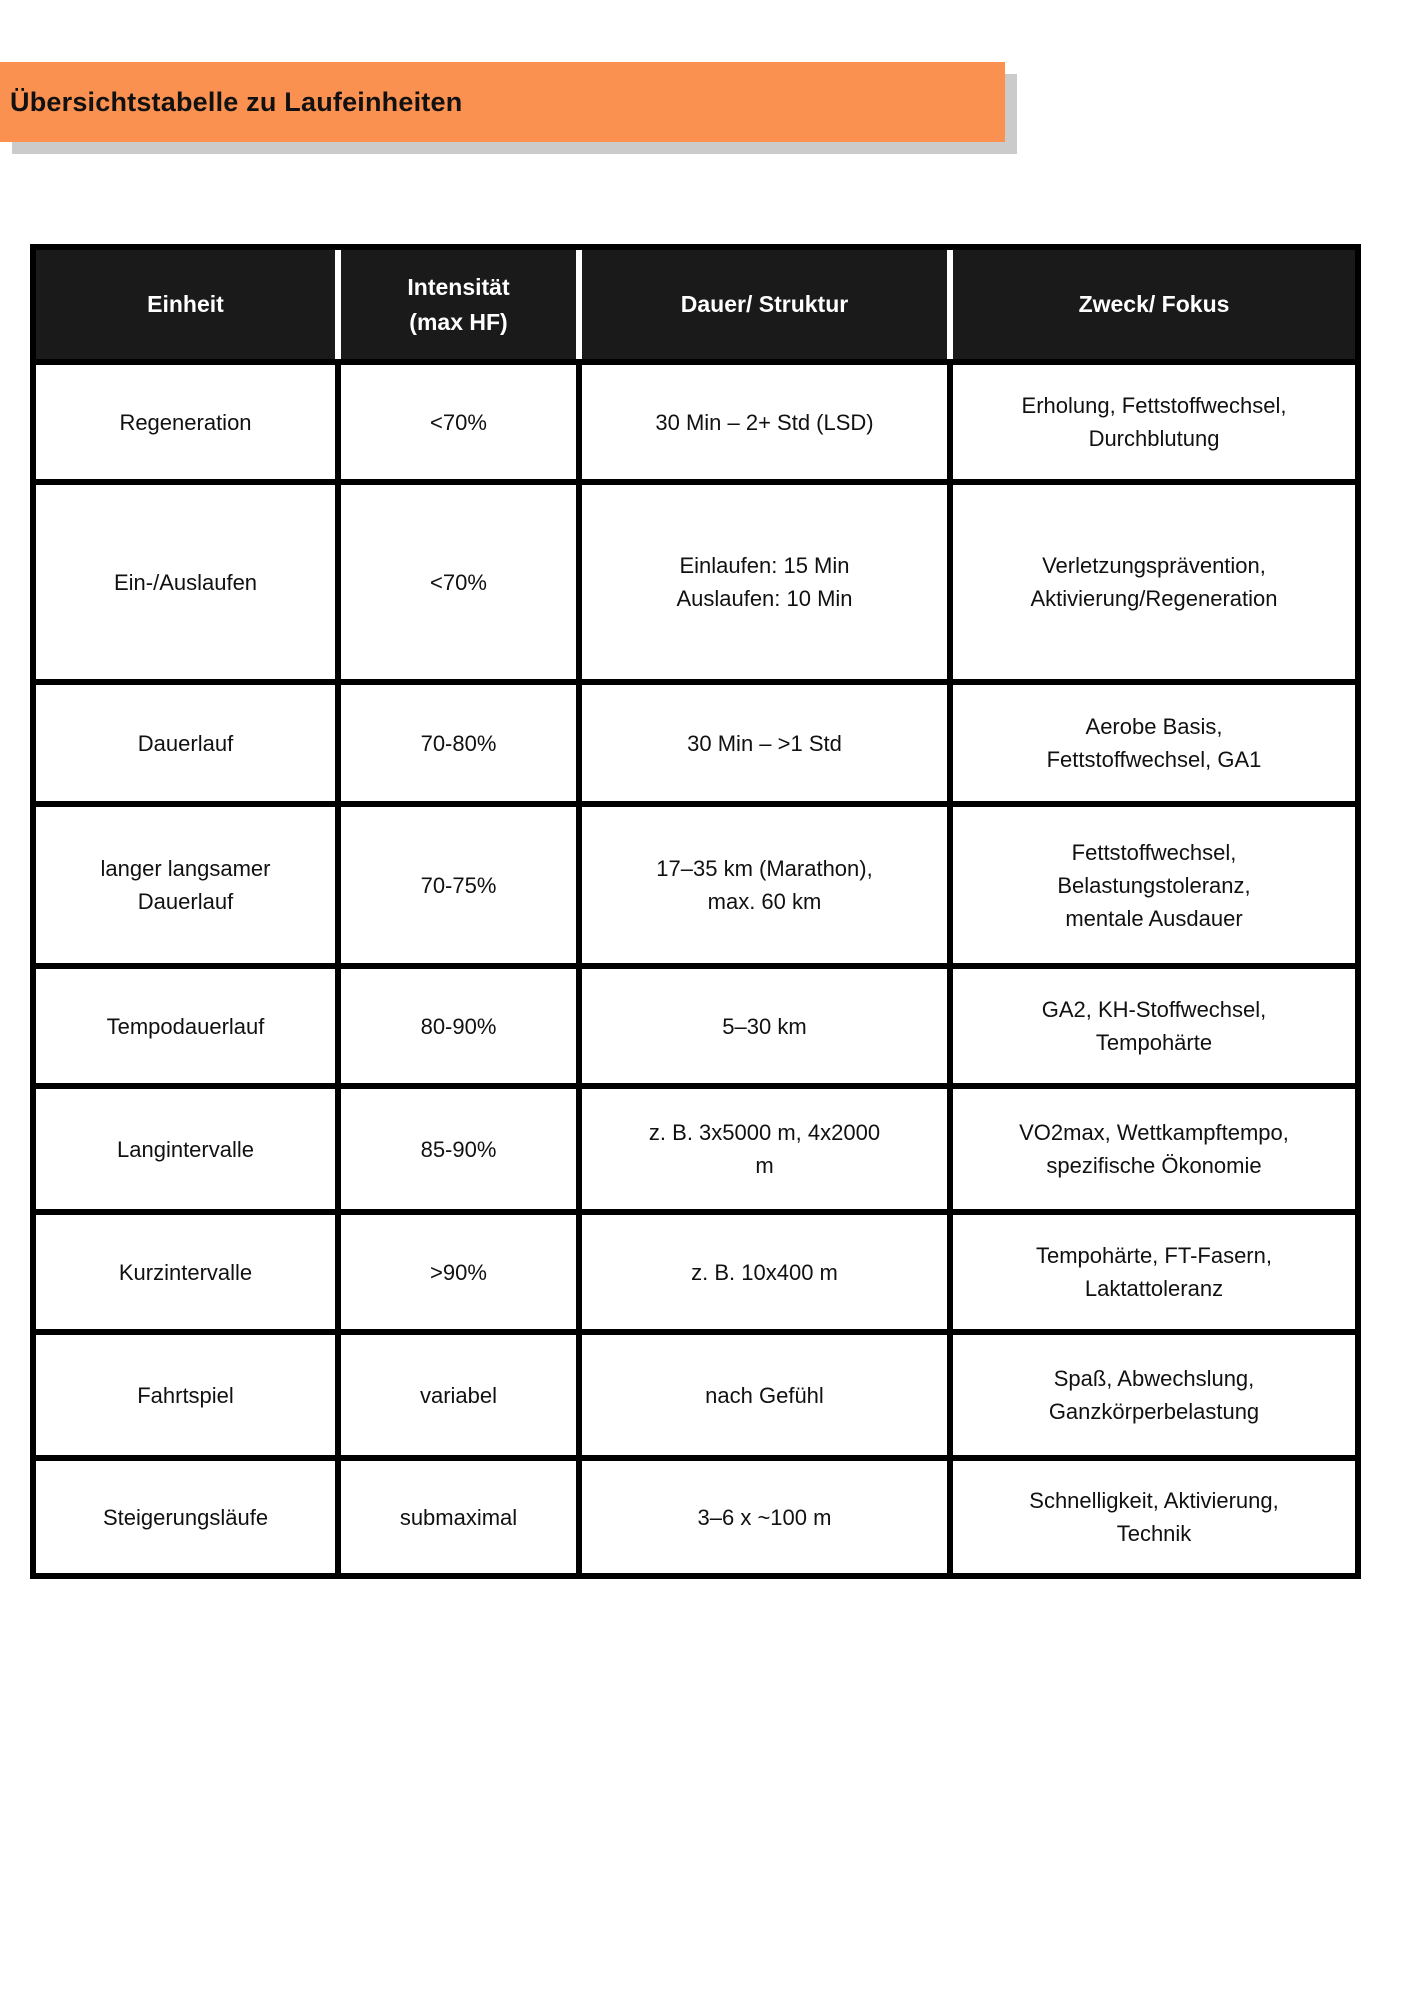 The width and height of the screenshot is (1414, 2000). I want to click on cell-einheit: Tempodauerlauf, so click(185, 1026).